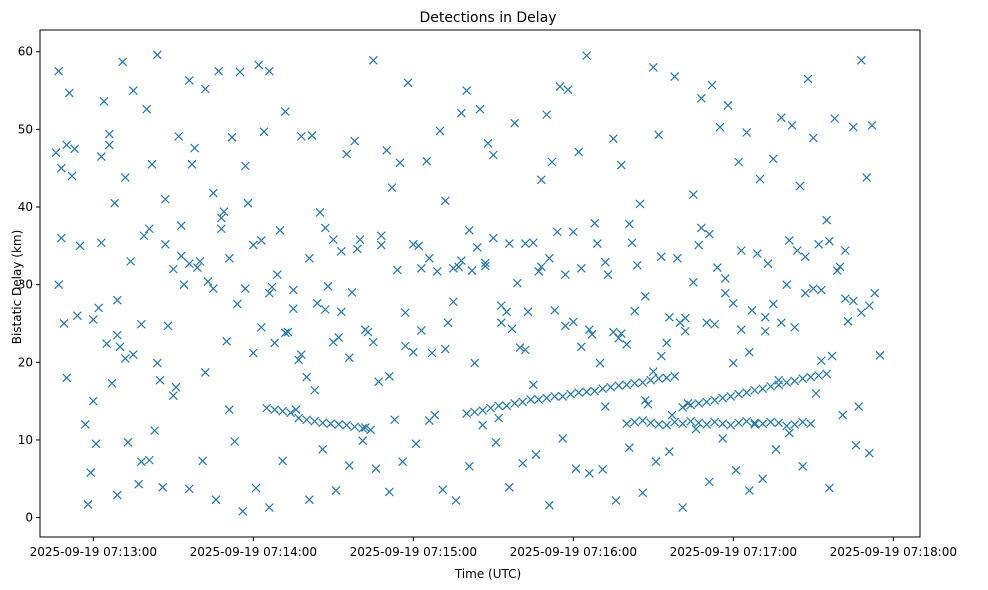 This screenshot has height=590, width=988. Describe the element at coordinates (25, 362) in the screenshot. I see `y-tick-label: 20` at that location.